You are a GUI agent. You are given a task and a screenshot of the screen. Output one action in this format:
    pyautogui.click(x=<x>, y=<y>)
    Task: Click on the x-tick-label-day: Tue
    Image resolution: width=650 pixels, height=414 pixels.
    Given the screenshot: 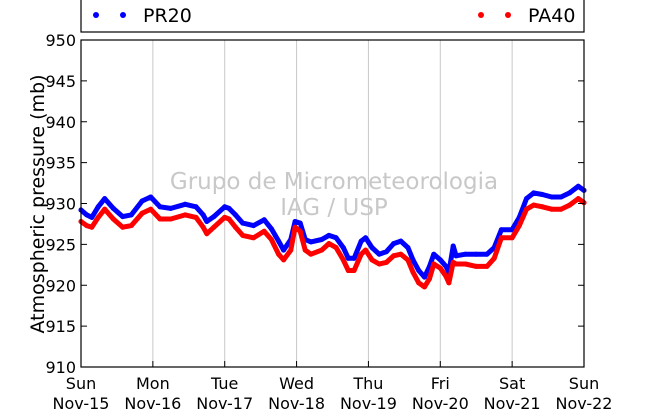 What is the action you would take?
    pyautogui.click(x=224, y=383)
    